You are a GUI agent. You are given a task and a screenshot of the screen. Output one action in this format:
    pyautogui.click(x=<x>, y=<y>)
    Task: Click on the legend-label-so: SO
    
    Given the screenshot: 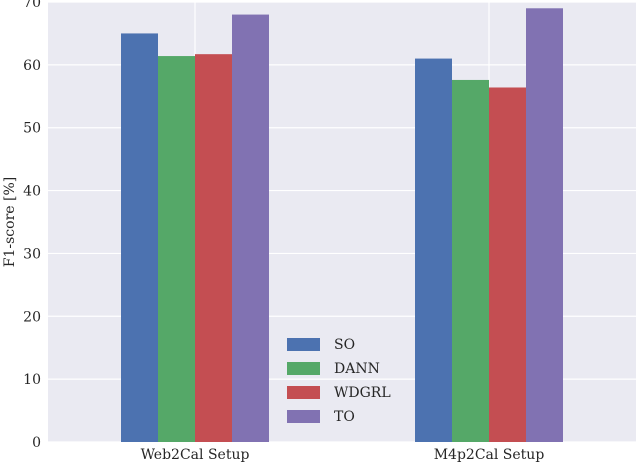 What is the action you would take?
    pyautogui.click(x=344, y=345)
    